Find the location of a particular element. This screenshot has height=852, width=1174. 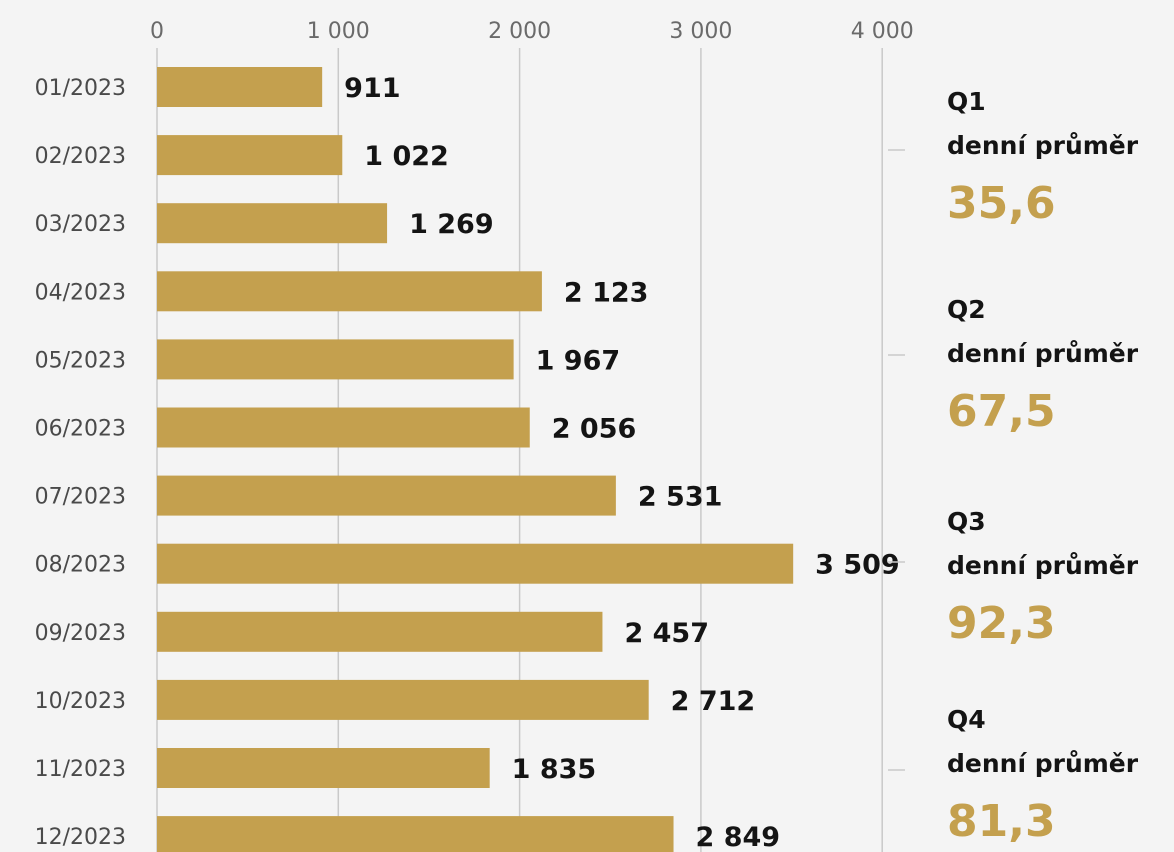

quarter-daily-average: 81,3 is located at coordinates (1001, 821).